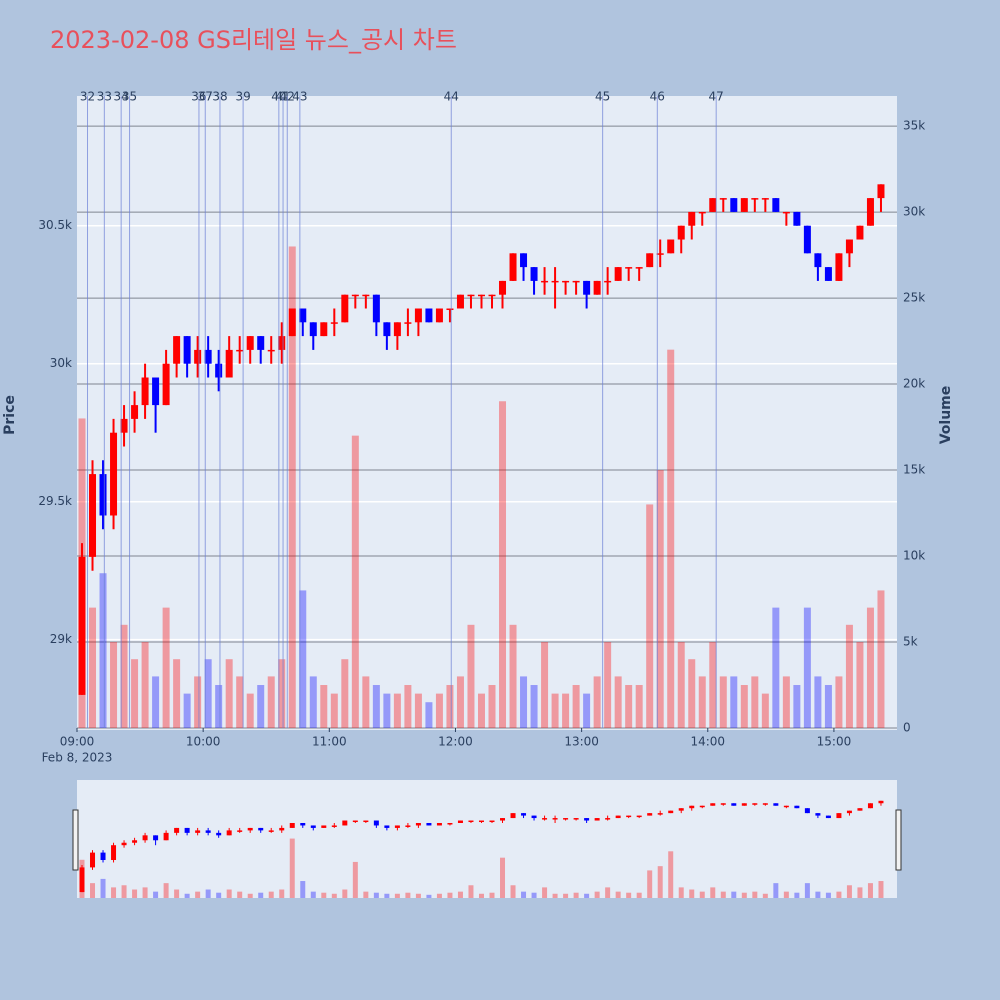 The width and height of the screenshot is (1000, 1000). Describe the element at coordinates (907, 728) in the screenshot. I see `y2-tick-label: 0` at that location.